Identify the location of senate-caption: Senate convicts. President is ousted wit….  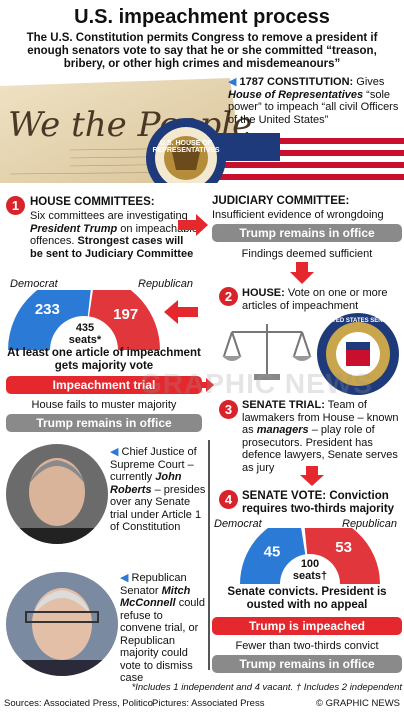
(307, 598).